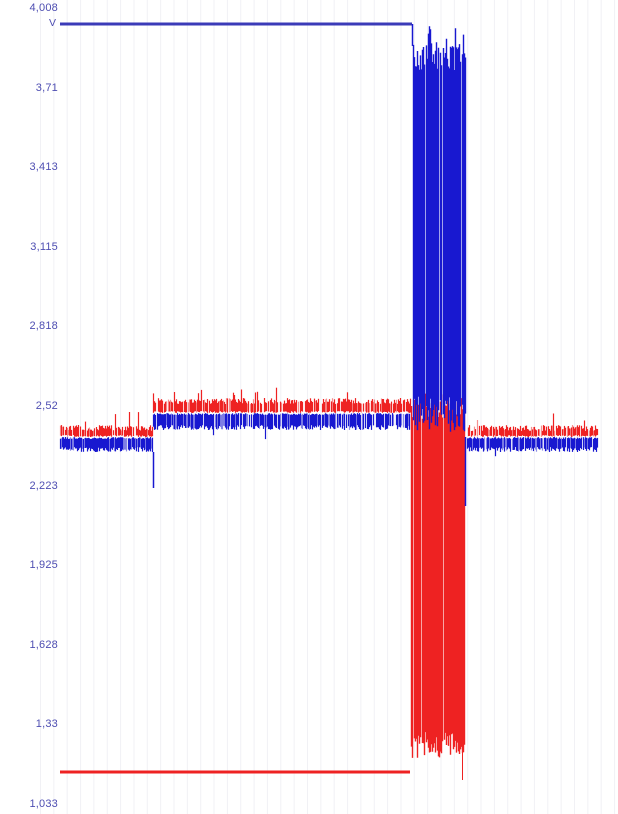  Describe the element at coordinates (52, 23) in the screenshot. I see `y-axis-unit-label: V` at that location.